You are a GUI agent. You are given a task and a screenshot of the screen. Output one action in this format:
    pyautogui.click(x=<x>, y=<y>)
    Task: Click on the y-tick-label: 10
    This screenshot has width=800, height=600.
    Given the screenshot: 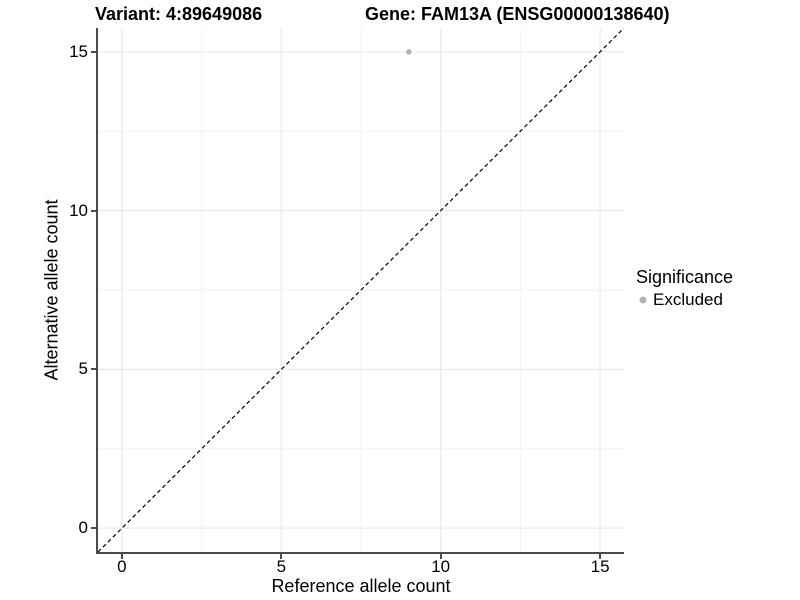 What is the action you would take?
    pyautogui.click(x=78, y=210)
    